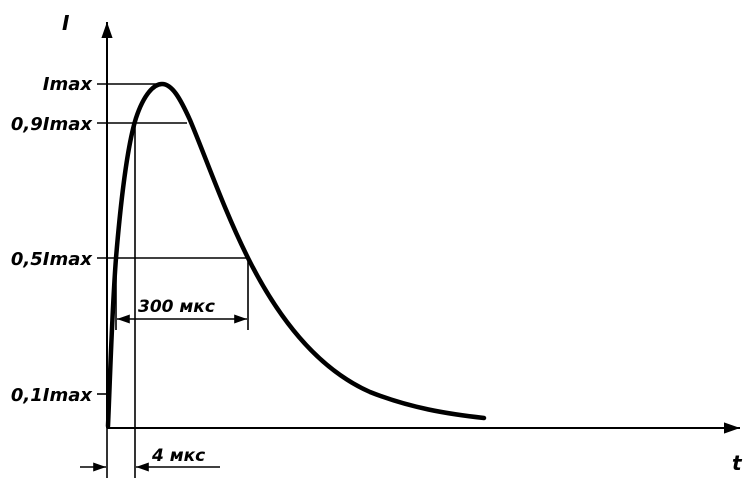  I want to click on imax-label: Imax, so click(68, 84).